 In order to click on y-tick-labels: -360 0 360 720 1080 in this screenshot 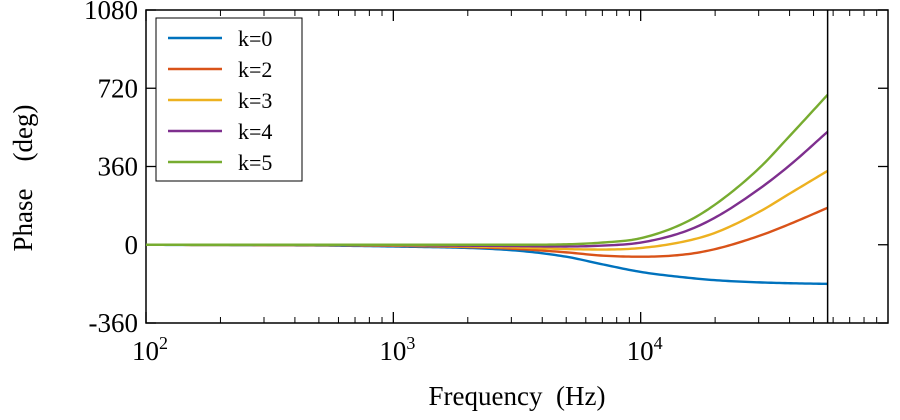, I will do `click(111, 169)`.